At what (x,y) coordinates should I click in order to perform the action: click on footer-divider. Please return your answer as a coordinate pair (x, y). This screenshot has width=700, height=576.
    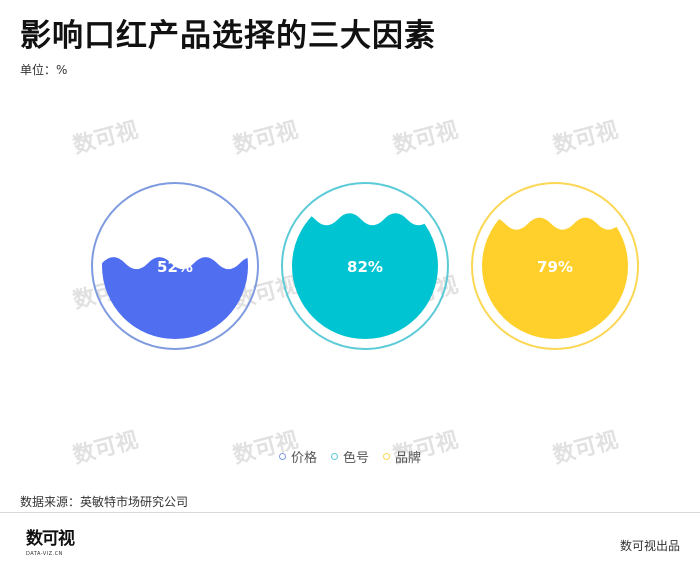
    Looking at the image, I should click on (350, 512).